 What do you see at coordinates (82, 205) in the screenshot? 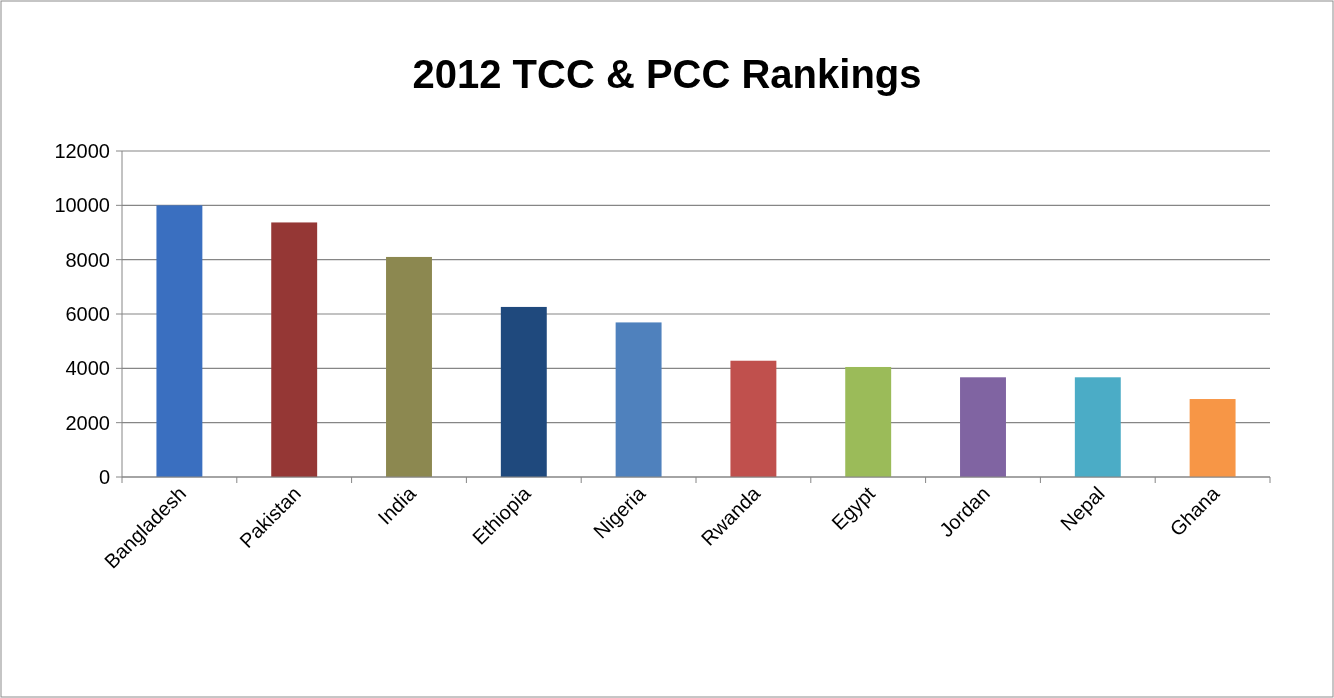
I see `y-tick-label: 10000` at bounding box center [82, 205].